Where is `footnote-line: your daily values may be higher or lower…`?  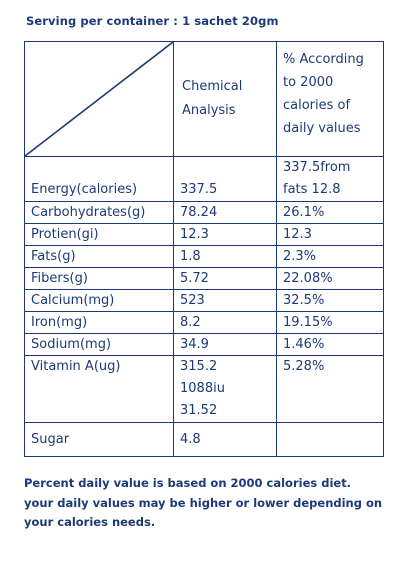 footnote-line: your daily values may be higher or lower… is located at coordinates (203, 502).